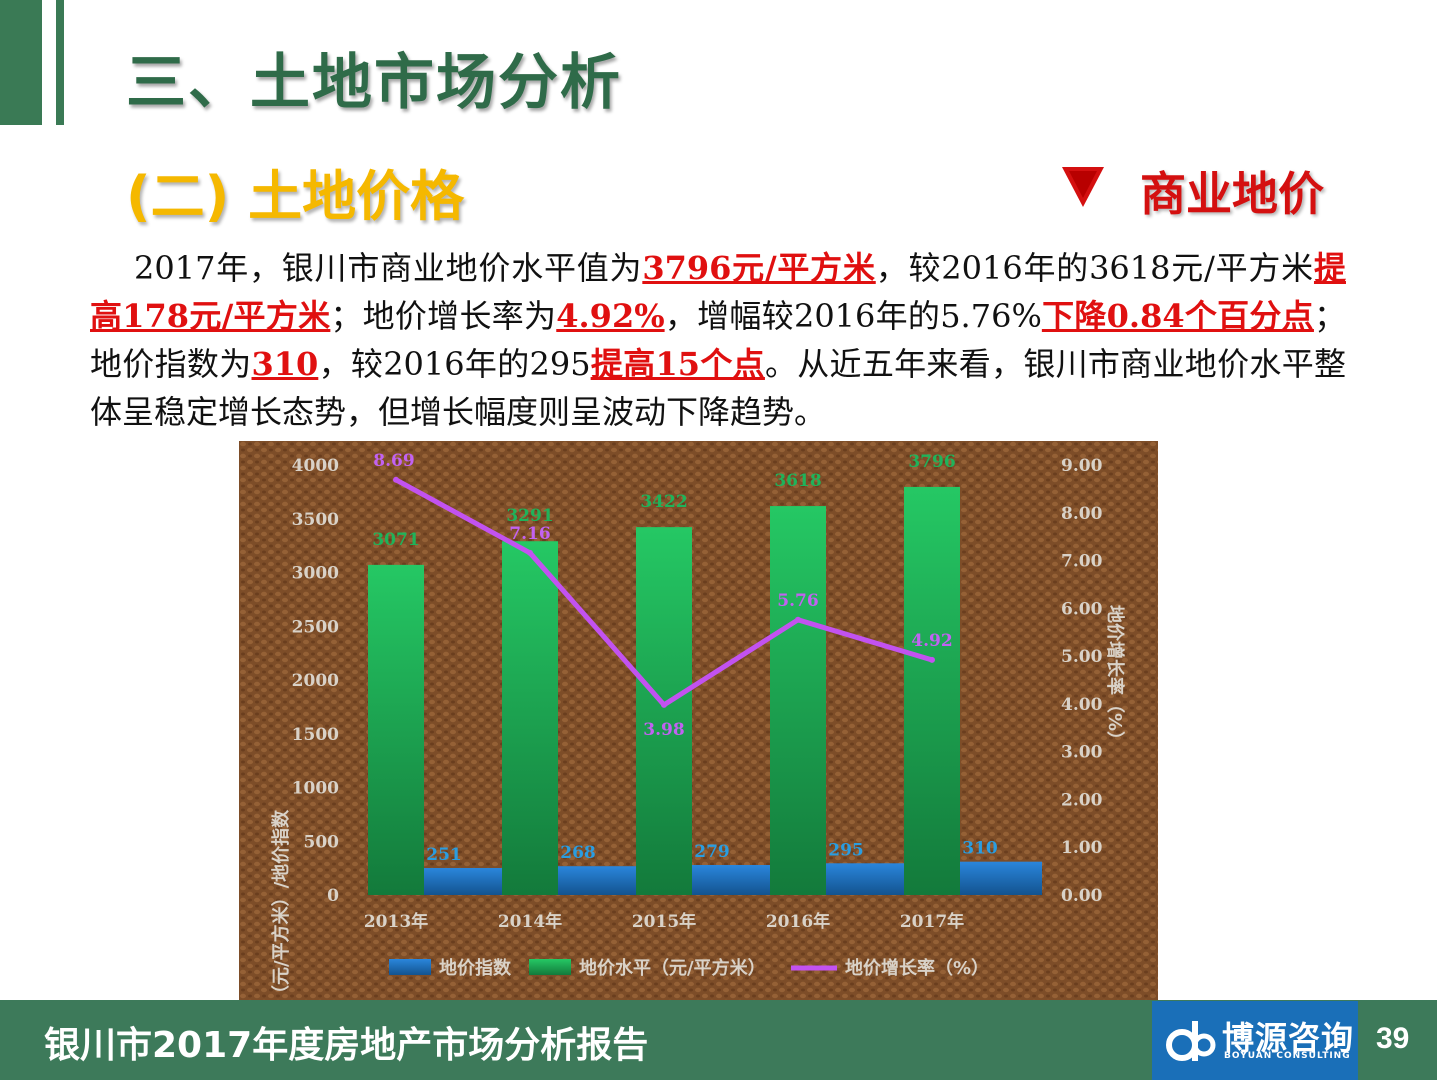  Describe the element at coordinates (1082, 753) in the screenshot. I see `y2-tick-label: 3.00` at that location.